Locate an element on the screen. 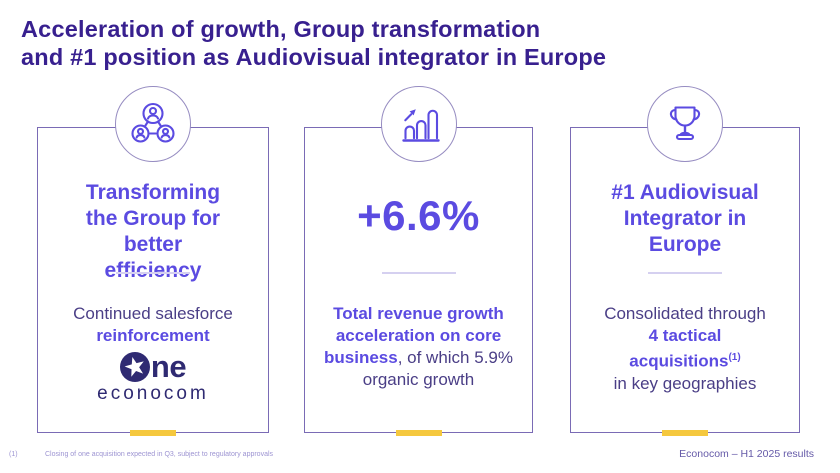 The width and height of the screenshot is (840, 473). body-text: Continued salesforce is located at coordinates (153, 313).